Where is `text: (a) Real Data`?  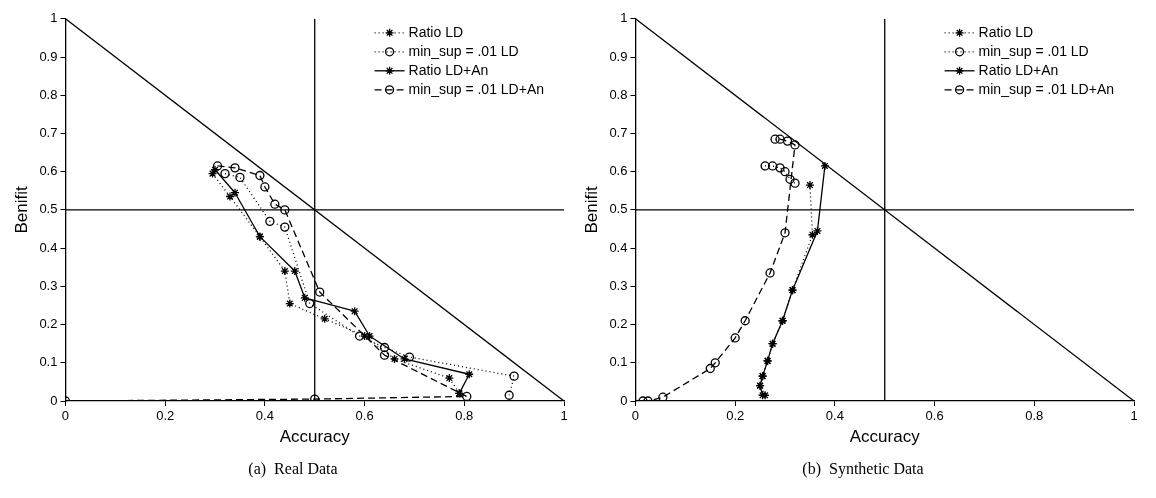
text: (a) Real Data is located at coordinates (293, 469).